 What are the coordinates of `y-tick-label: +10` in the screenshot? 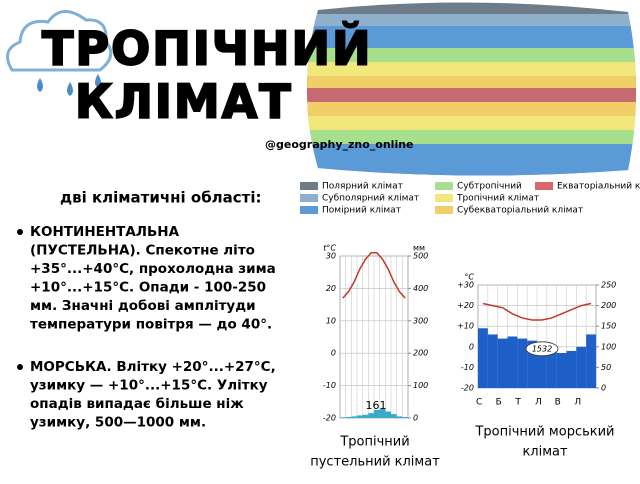 It's located at (465, 326).